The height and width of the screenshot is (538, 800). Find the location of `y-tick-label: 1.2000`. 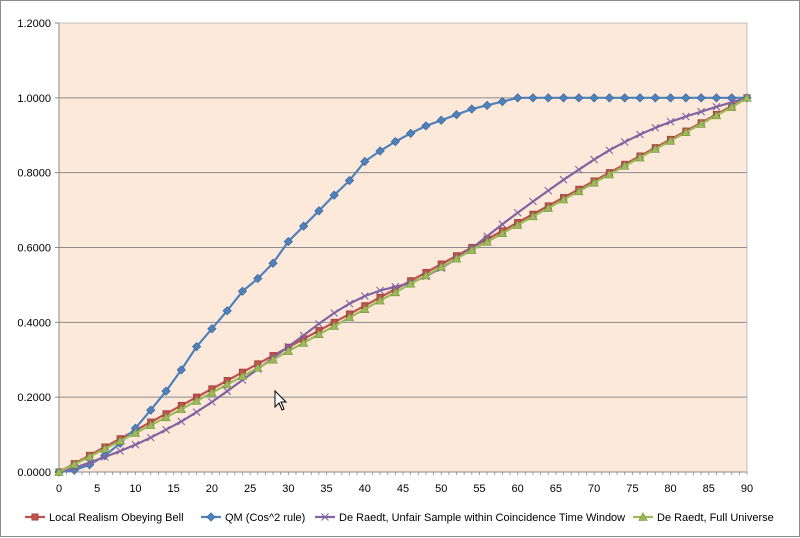

y-tick-label: 1.2000 is located at coordinates (34, 24).